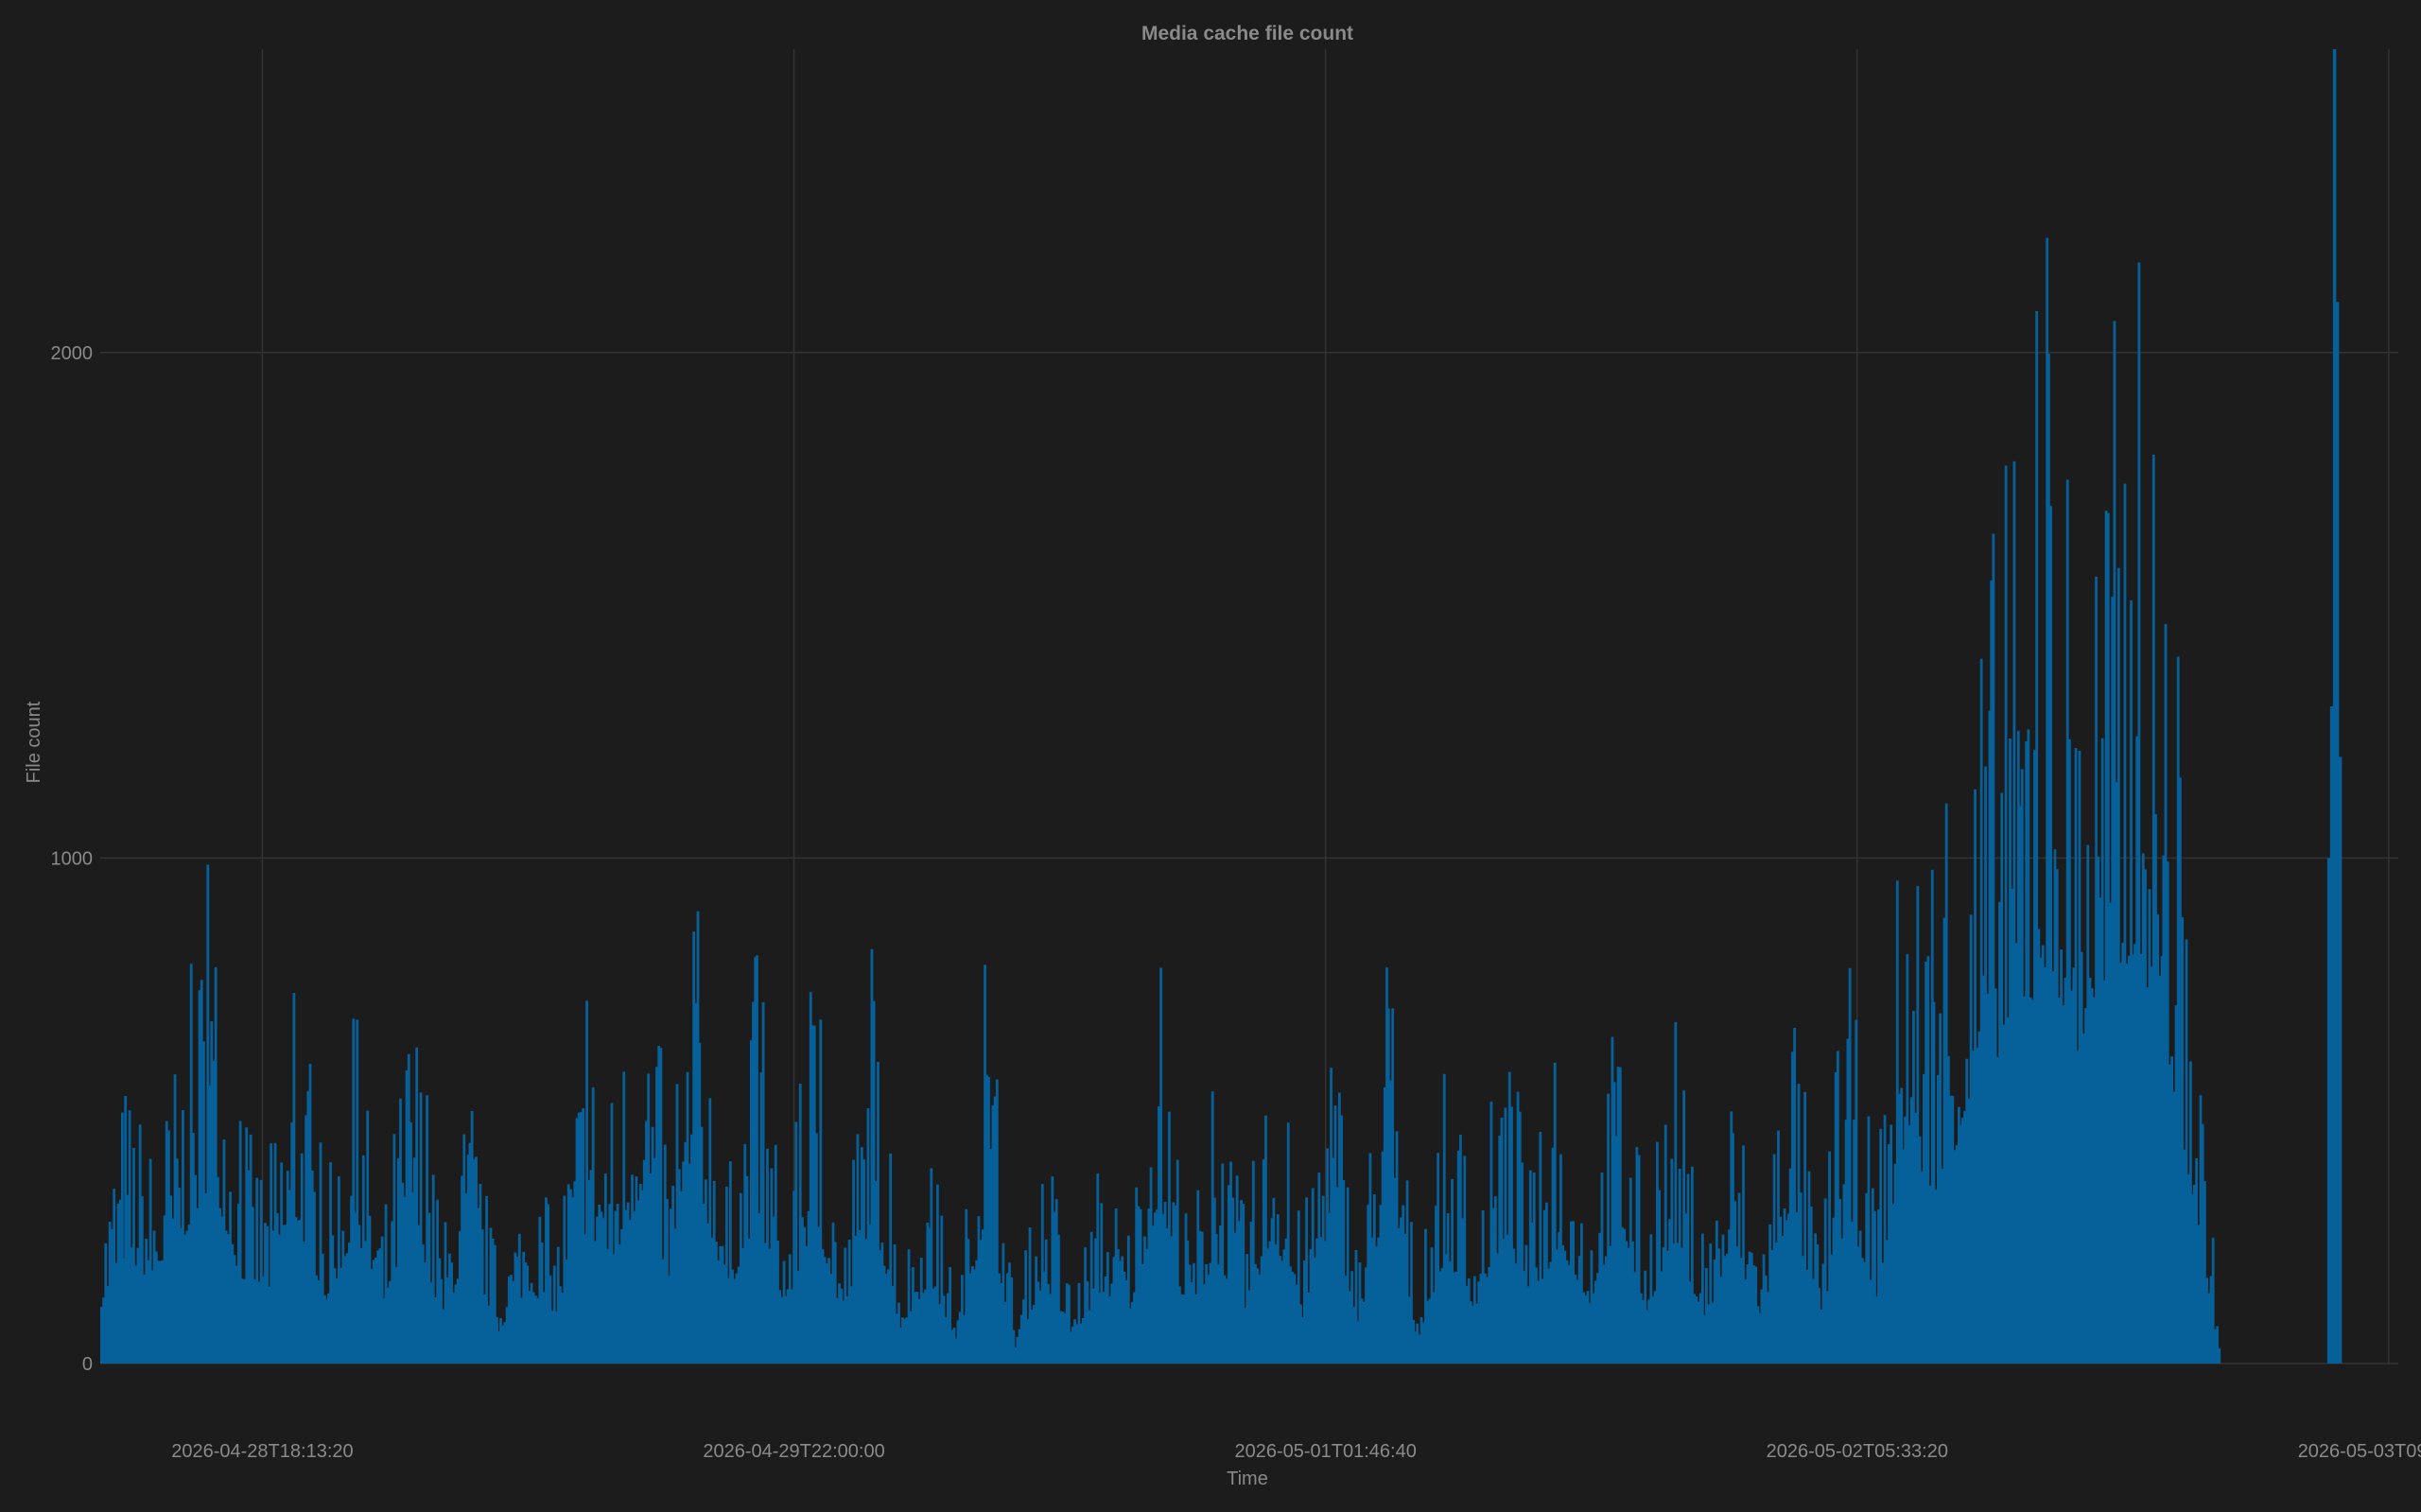 Image resolution: width=2421 pixels, height=1512 pixels. I want to click on x-tick-label: 2026-05-02T05:33:20, so click(1857, 1451).